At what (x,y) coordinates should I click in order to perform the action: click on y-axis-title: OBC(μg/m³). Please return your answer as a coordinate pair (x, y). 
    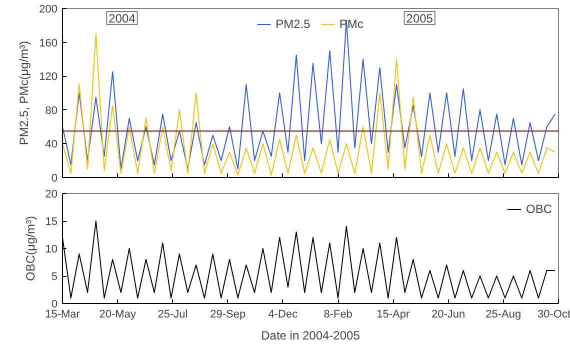
    Looking at the image, I should click on (30, 248).